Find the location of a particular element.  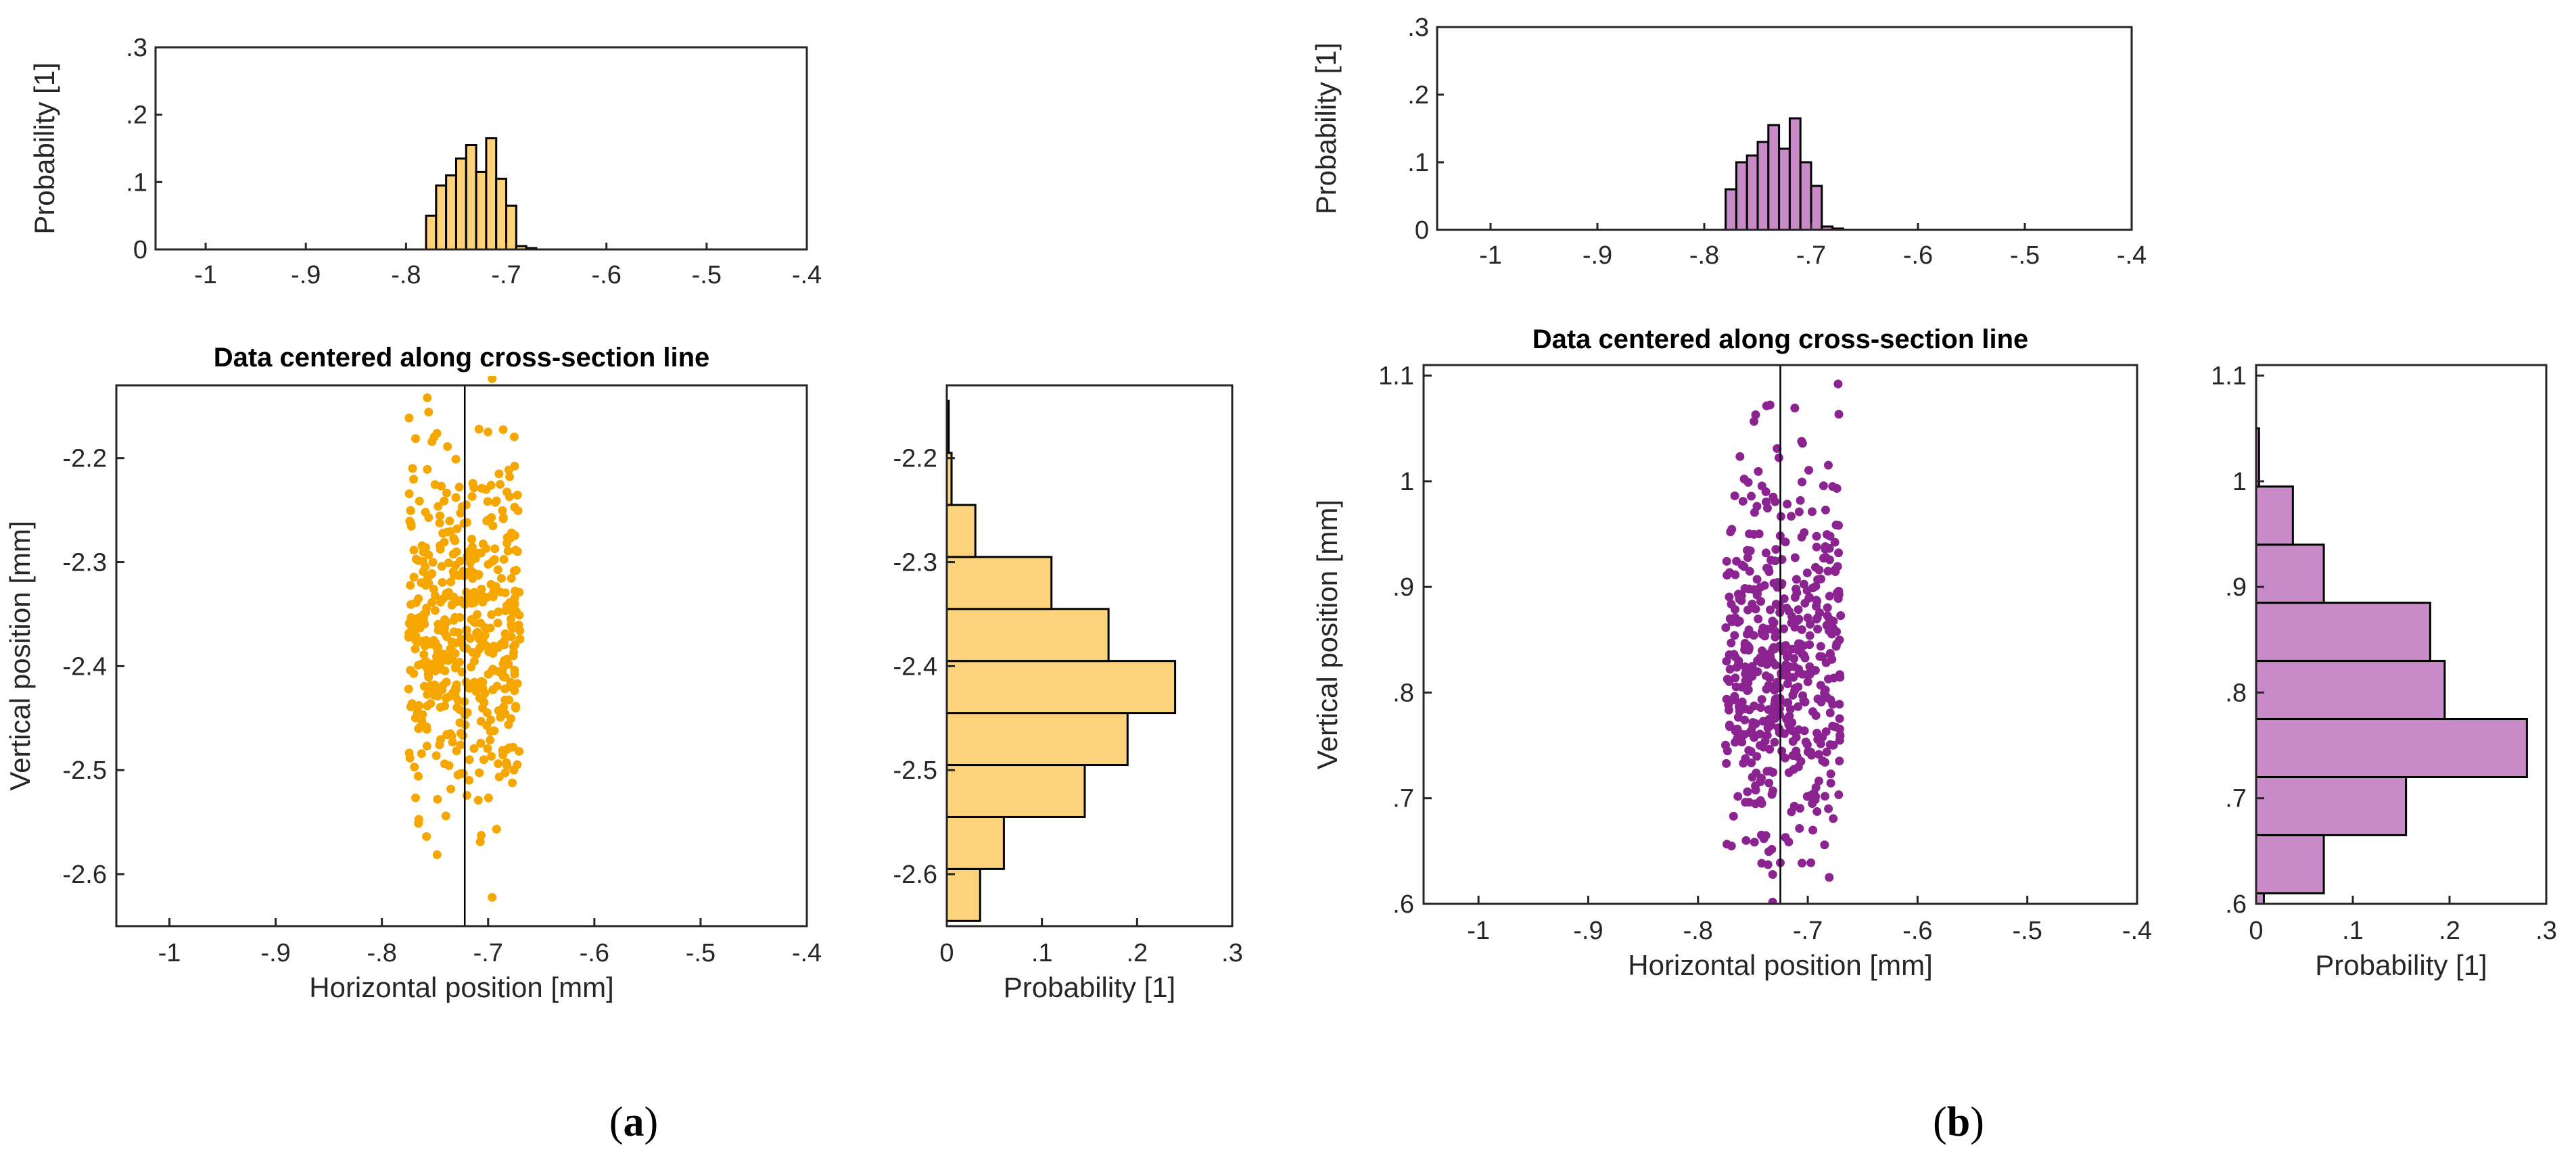

panel-label: (b) is located at coordinates (1958, 1122).